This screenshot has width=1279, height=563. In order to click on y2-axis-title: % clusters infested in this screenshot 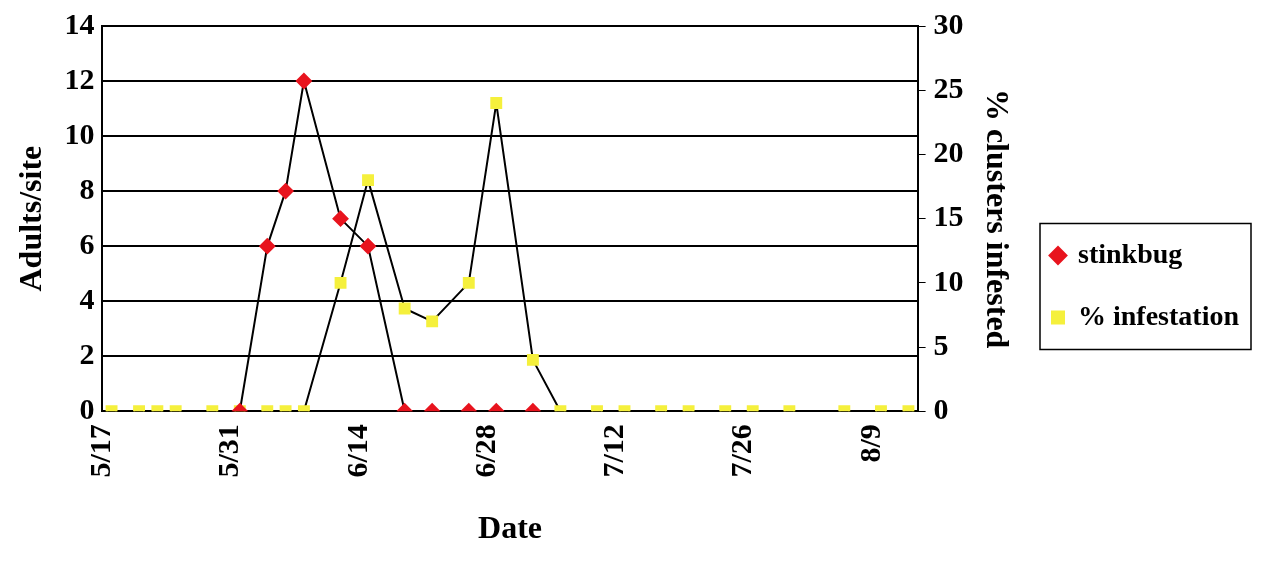, I will do `click(997, 218)`.